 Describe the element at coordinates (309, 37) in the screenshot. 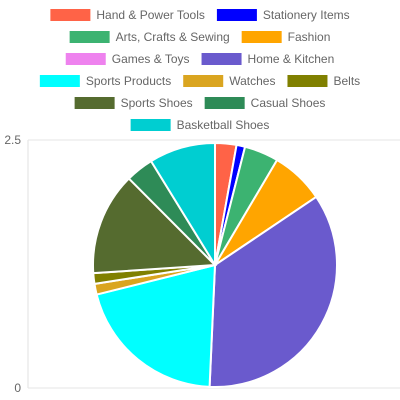

I see `legend-label-fashion: Fashion` at that location.